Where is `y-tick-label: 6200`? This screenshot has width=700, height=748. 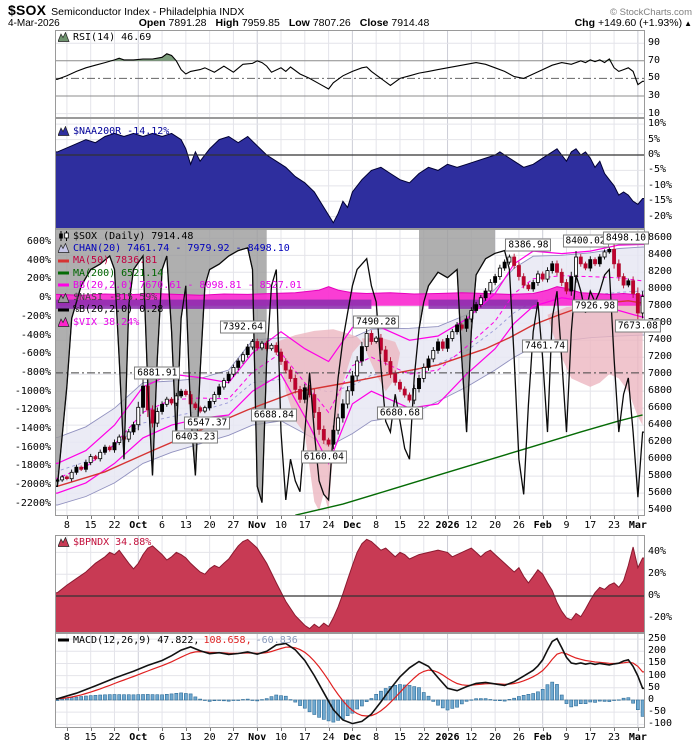 y-tick-label: 6200 is located at coordinates (660, 442).